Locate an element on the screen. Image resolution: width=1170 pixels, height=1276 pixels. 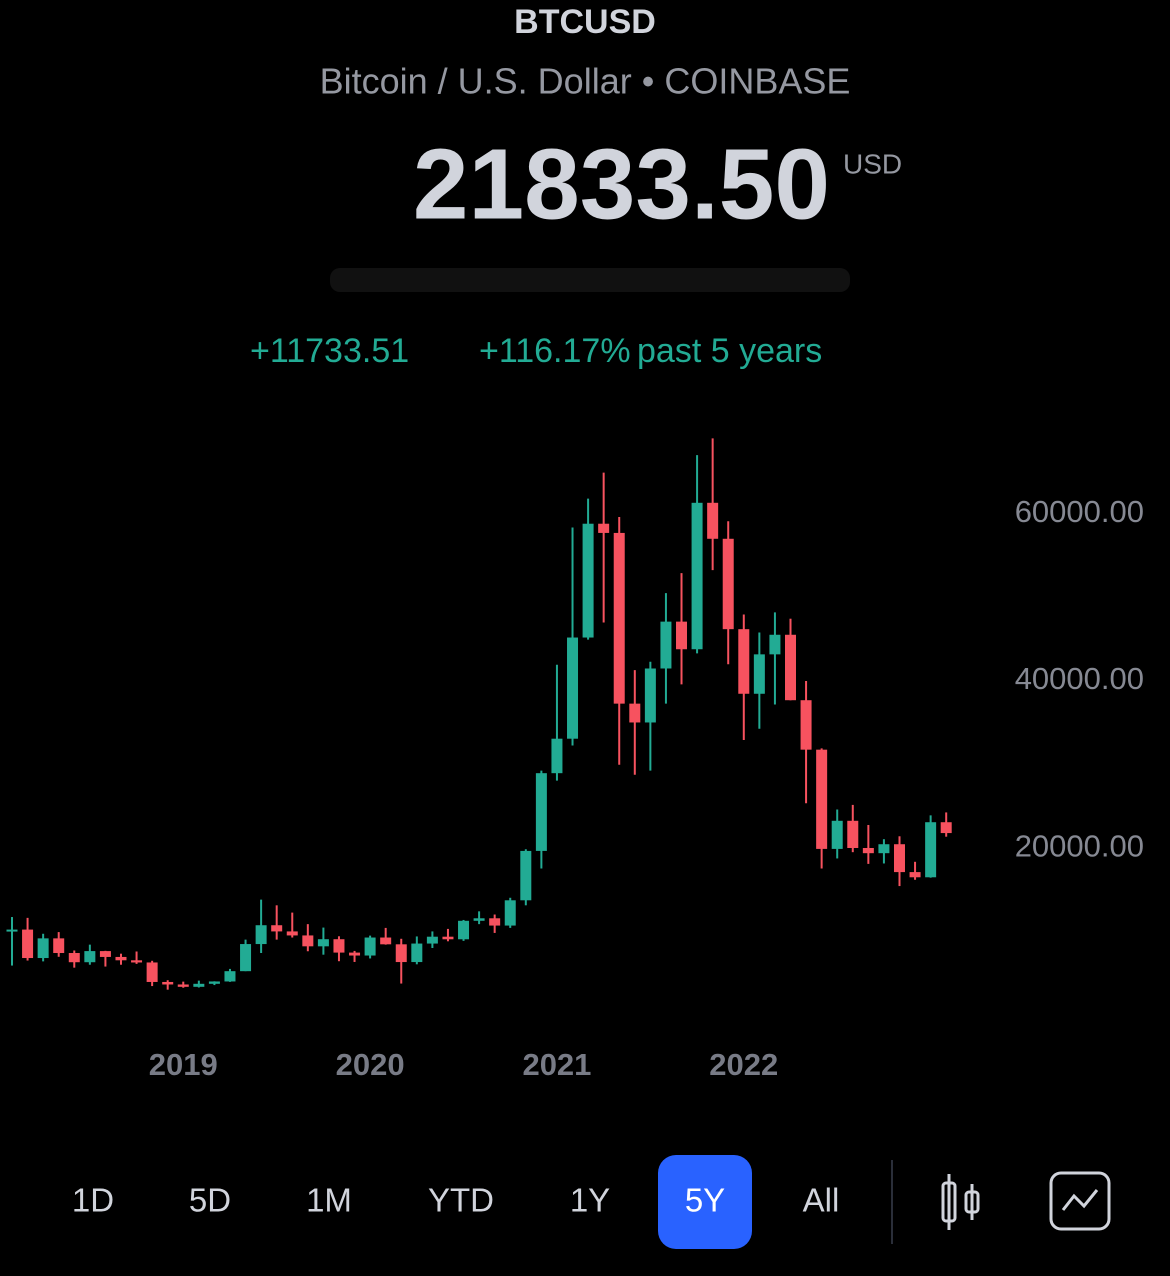
description: Bitcoin / U.S. Dollar • COINBASE is located at coordinates (585, 81).